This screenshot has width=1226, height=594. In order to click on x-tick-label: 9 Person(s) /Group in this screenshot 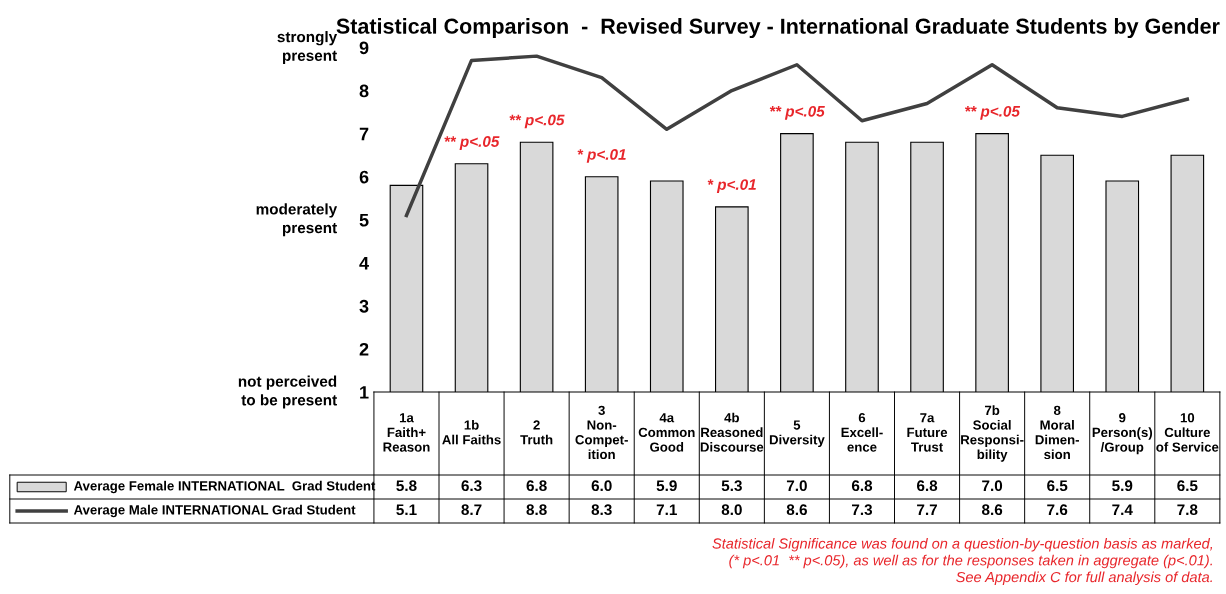, I will do `click(1122, 434)`.